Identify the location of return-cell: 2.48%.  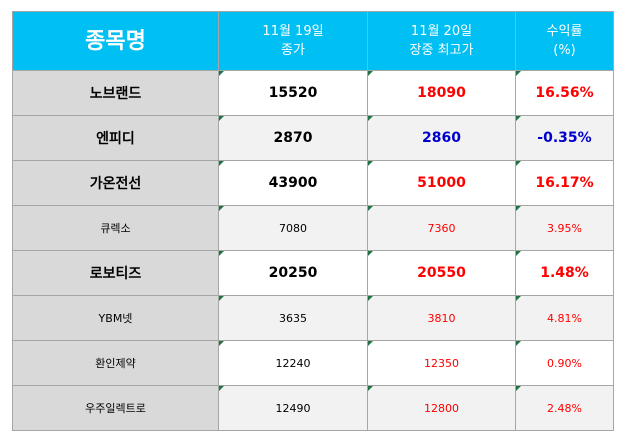
(564, 408).